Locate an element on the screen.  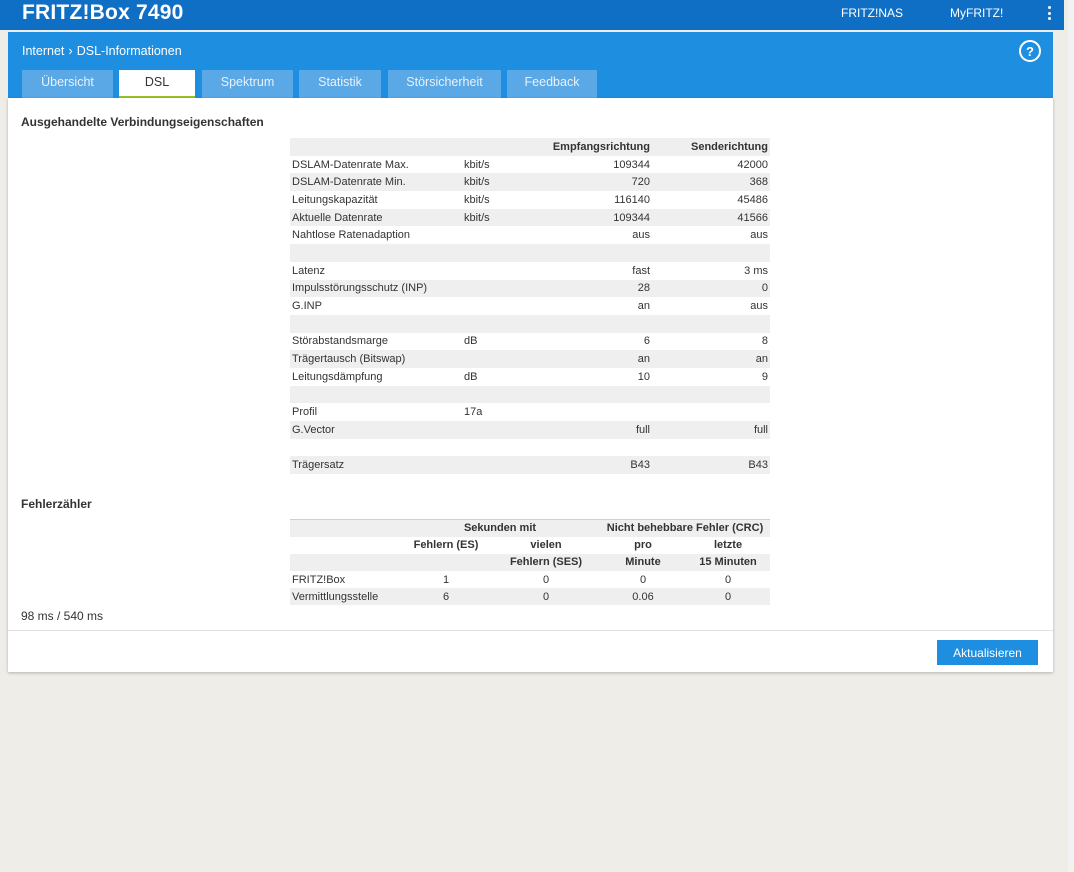
divider is located at coordinates (530, 630).